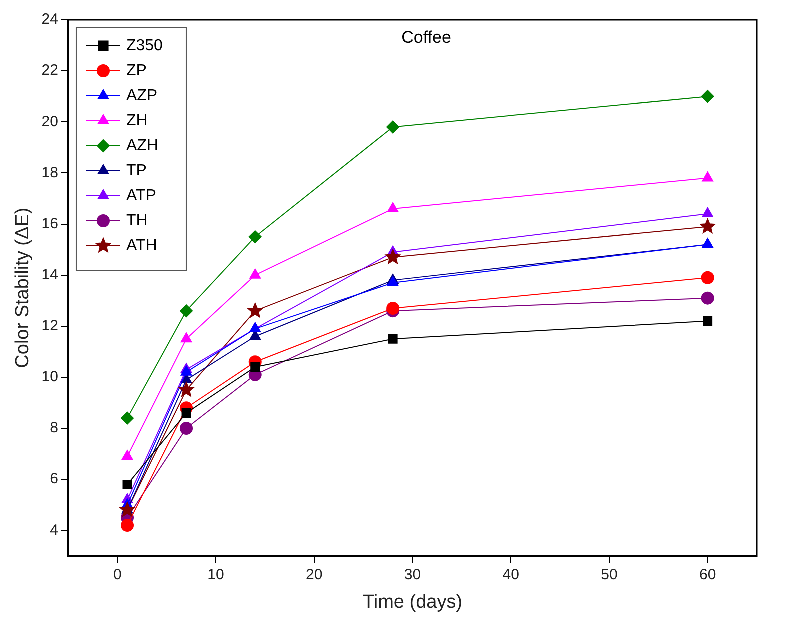  I want to click on legend-label: ZP, so click(136, 71).